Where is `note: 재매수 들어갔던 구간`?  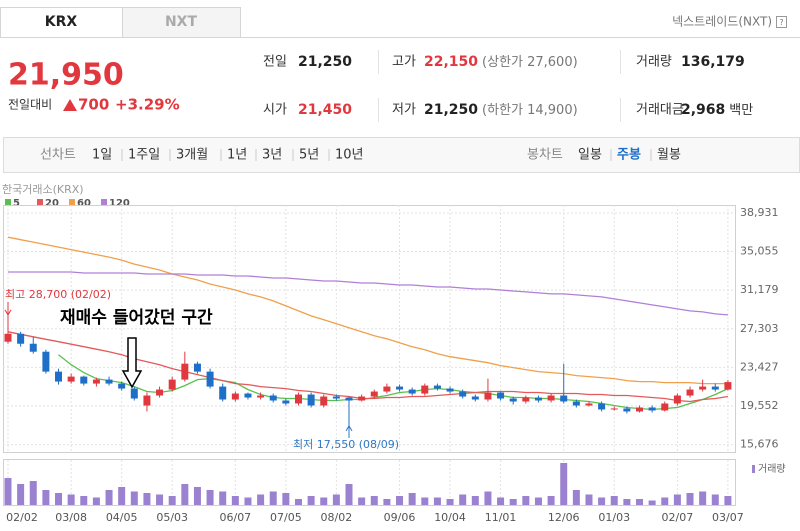
note: 재매수 들어갔던 구간 is located at coordinates (136, 318).